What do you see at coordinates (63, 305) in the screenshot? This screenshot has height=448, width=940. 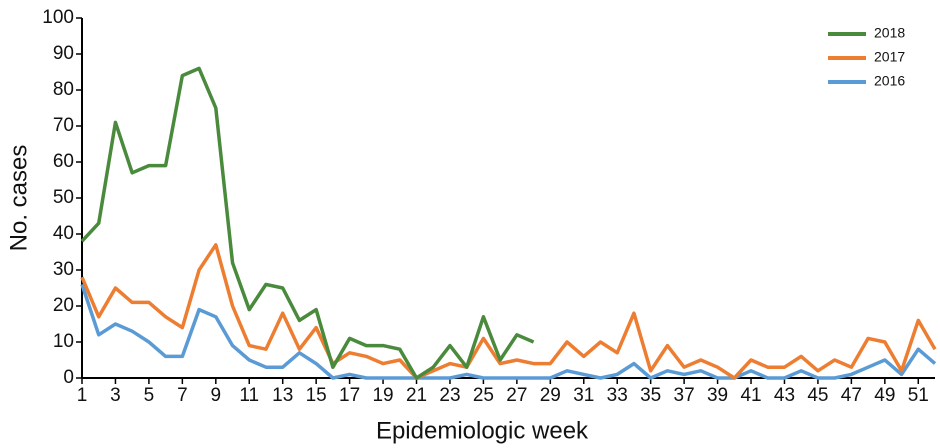 I see `y-tick-label: 20` at bounding box center [63, 305].